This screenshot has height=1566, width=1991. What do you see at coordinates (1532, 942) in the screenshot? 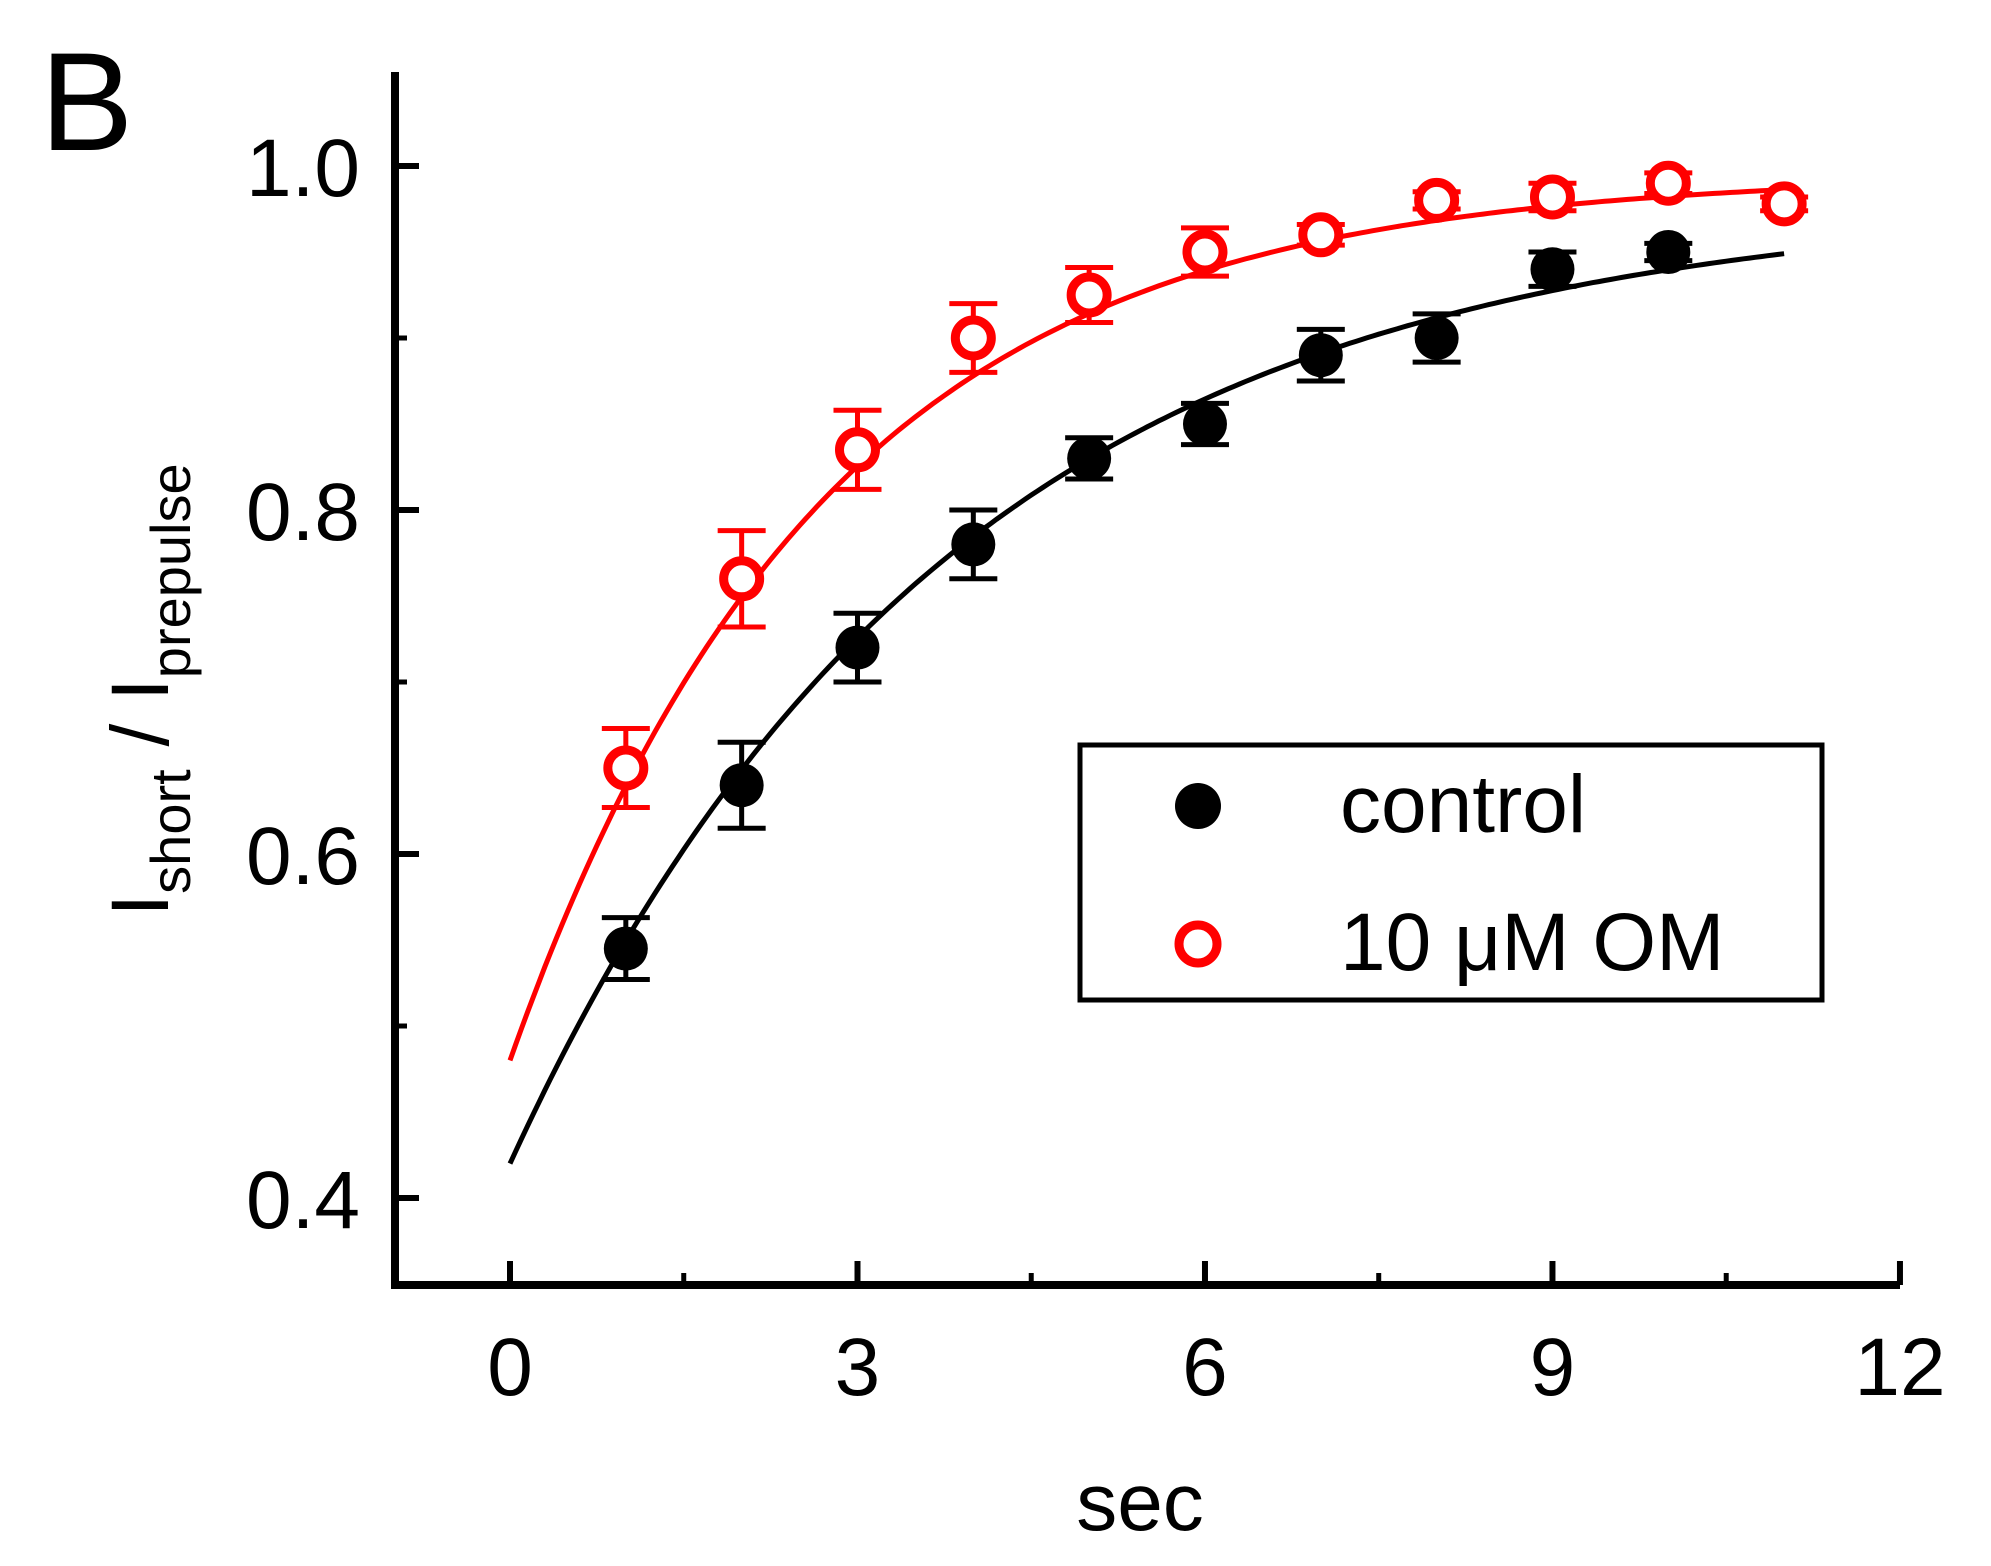
I see `legend-label-om: 10 μM OM` at bounding box center [1532, 942].